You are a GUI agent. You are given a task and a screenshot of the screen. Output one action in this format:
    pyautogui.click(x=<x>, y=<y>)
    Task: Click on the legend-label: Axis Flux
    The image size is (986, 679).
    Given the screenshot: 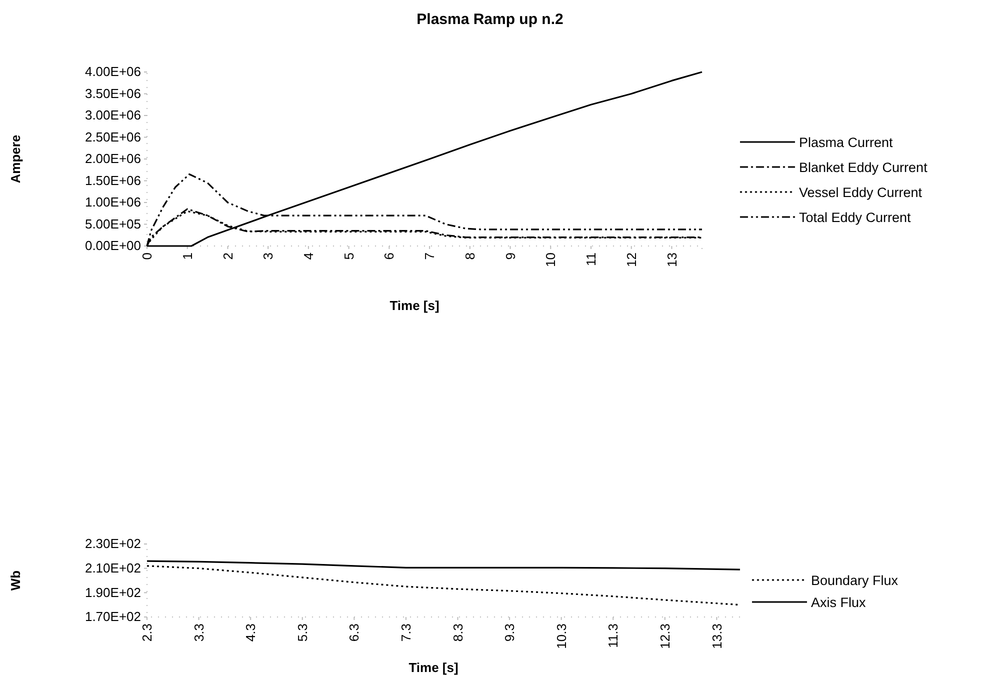 What is the action you would take?
    pyautogui.click(x=838, y=602)
    